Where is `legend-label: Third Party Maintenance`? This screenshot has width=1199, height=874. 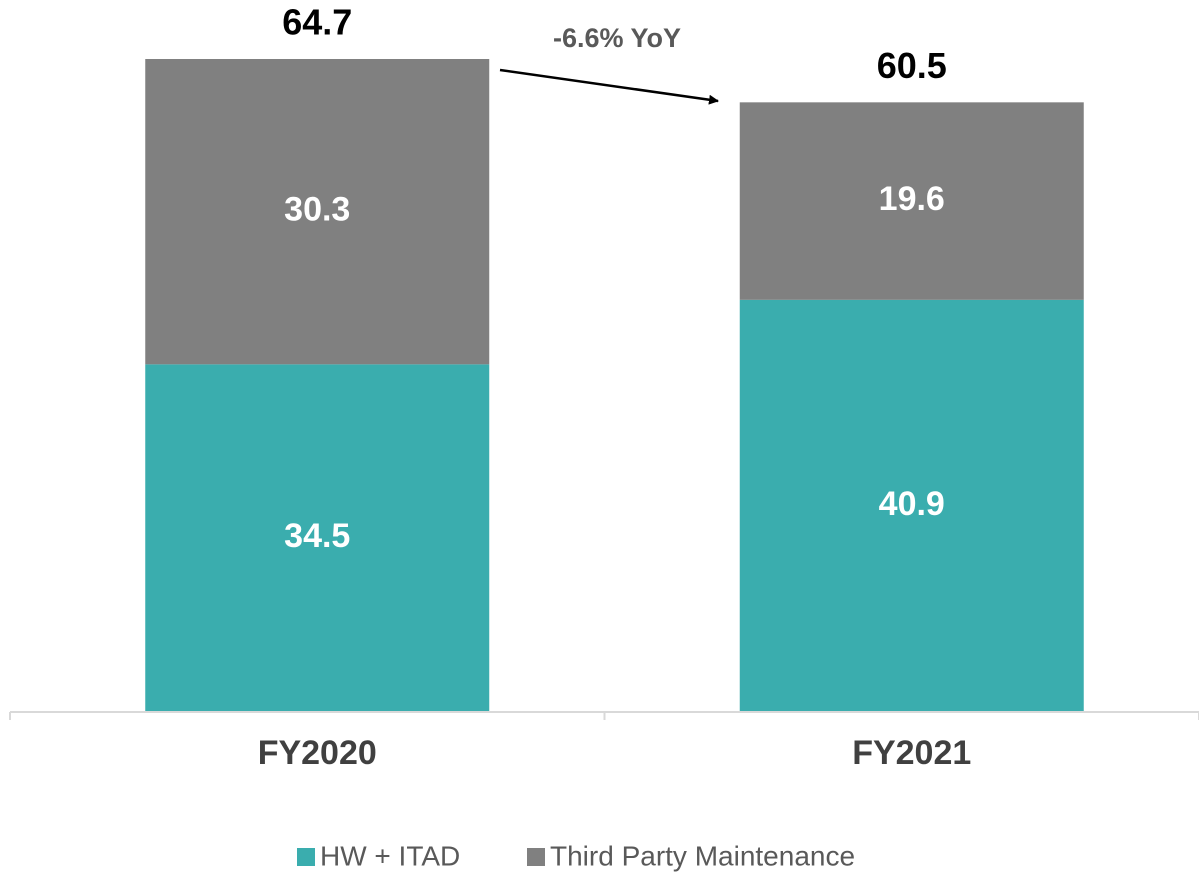
legend-label: Third Party Maintenance is located at coordinates (702, 855).